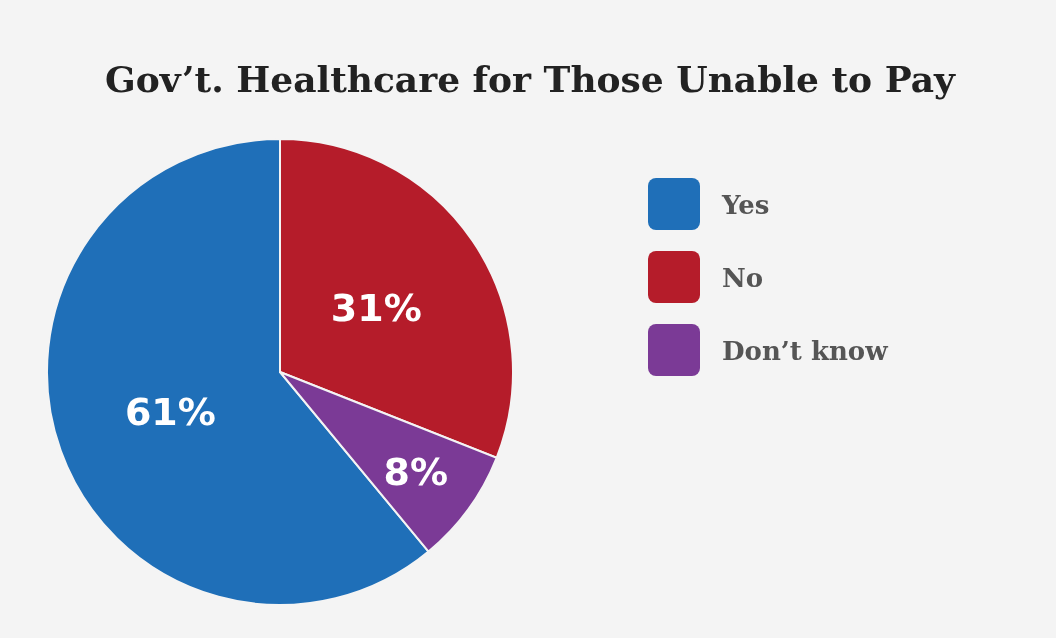 This screenshot has height=638, width=1056. I want to click on chart-title: Gov’t. Healthcare for Those Unable to Pay, so click(531, 79).